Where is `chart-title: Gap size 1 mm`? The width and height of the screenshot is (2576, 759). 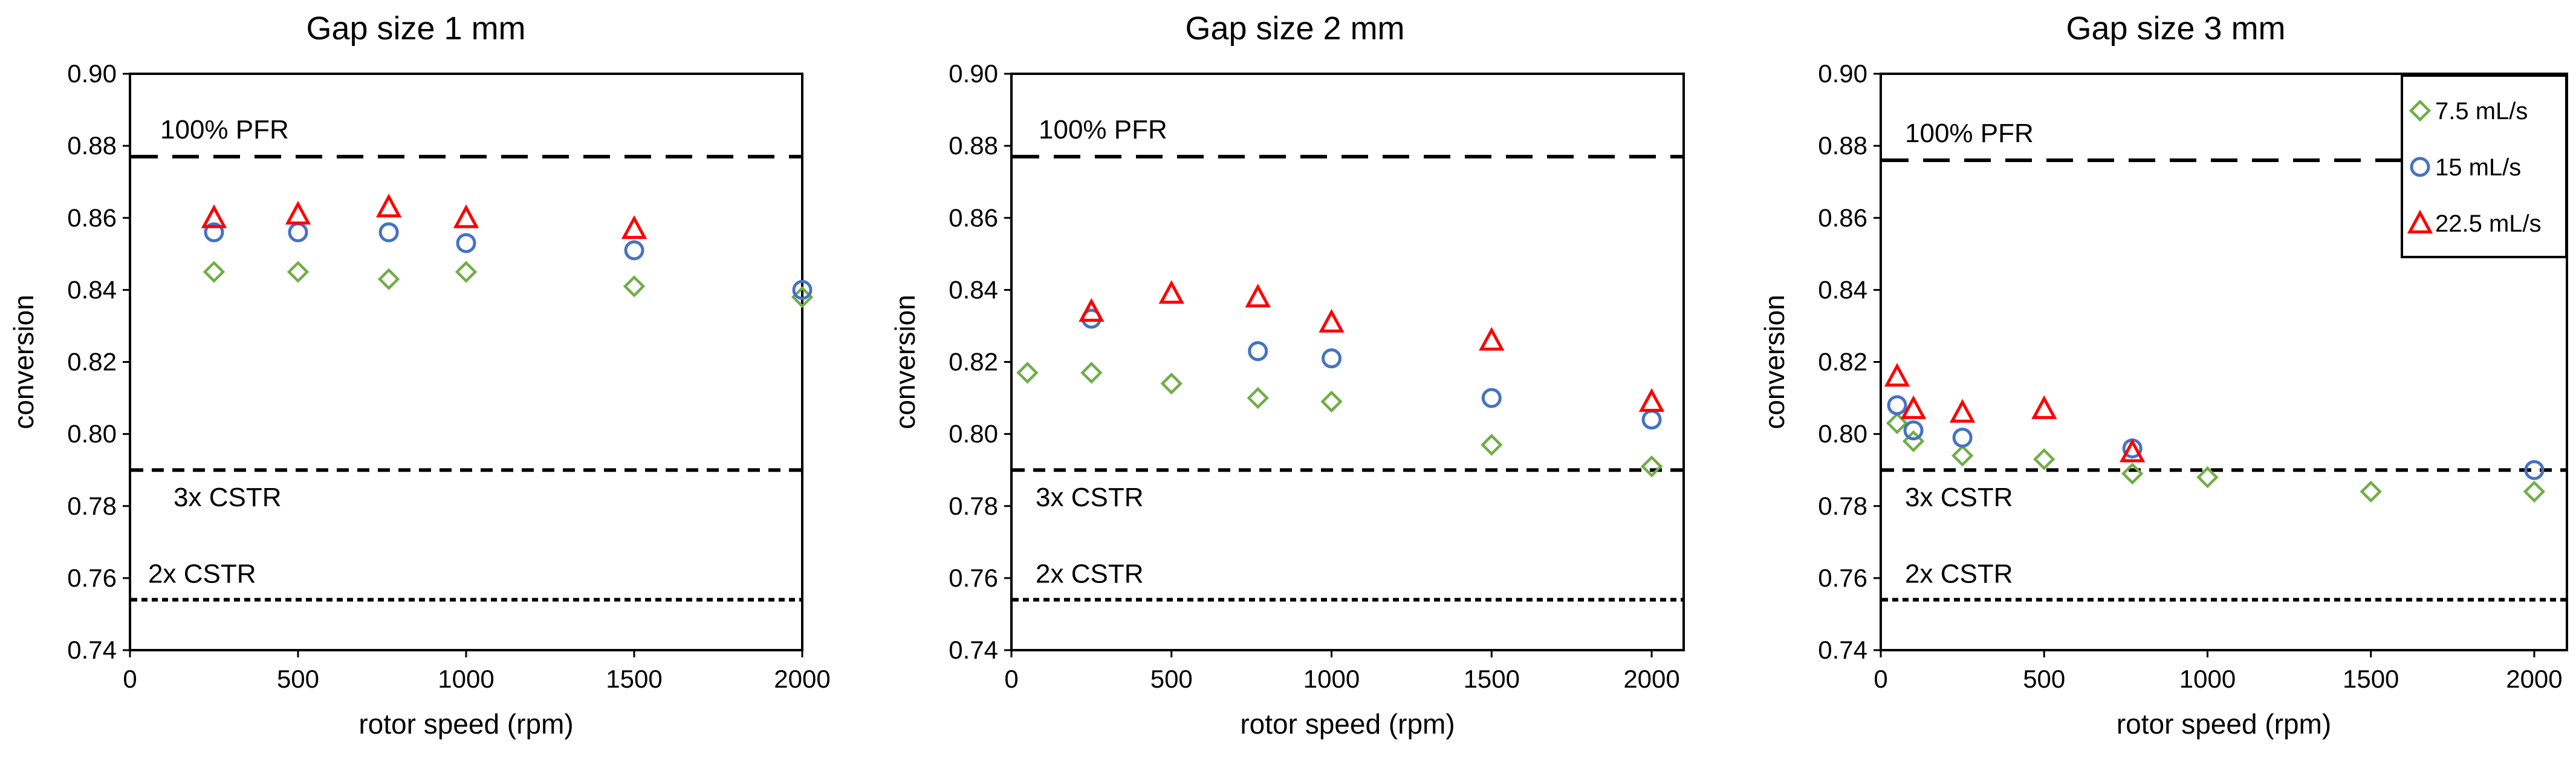
chart-title: Gap size 1 mm is located at coordinates (416, 28).